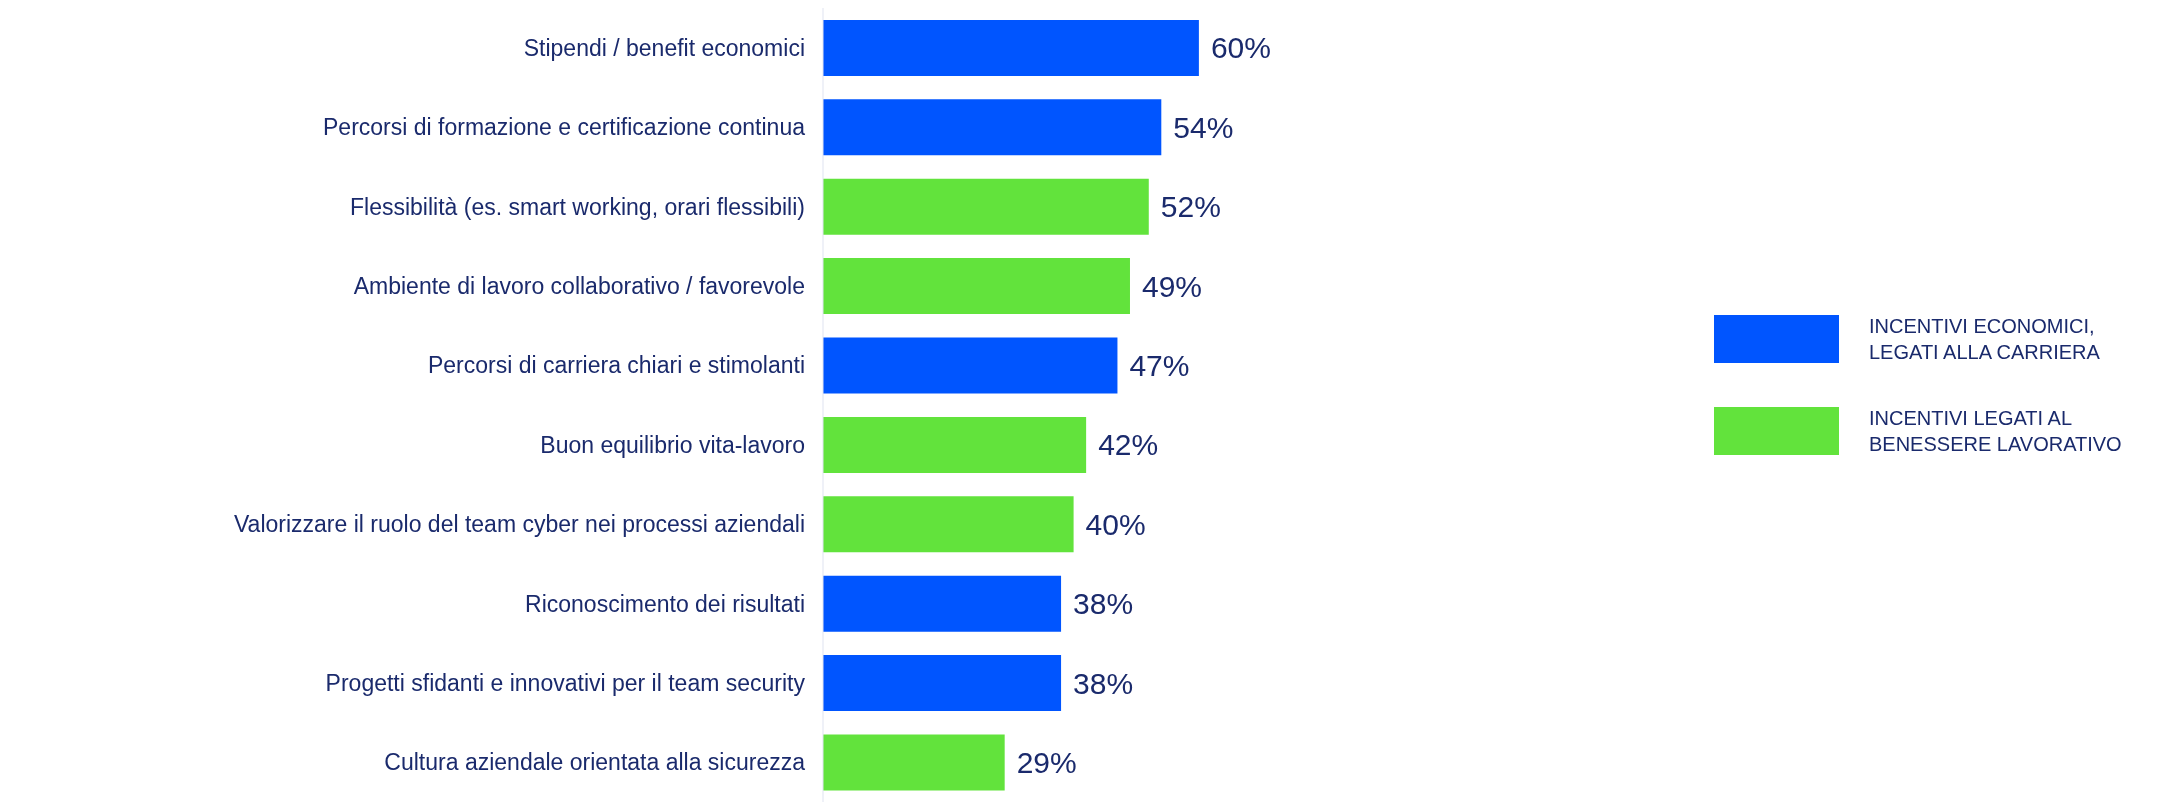  I want to click on y-tick-label: Ambiente di lavoro collaborativo / favorevole, so click(579, 286).